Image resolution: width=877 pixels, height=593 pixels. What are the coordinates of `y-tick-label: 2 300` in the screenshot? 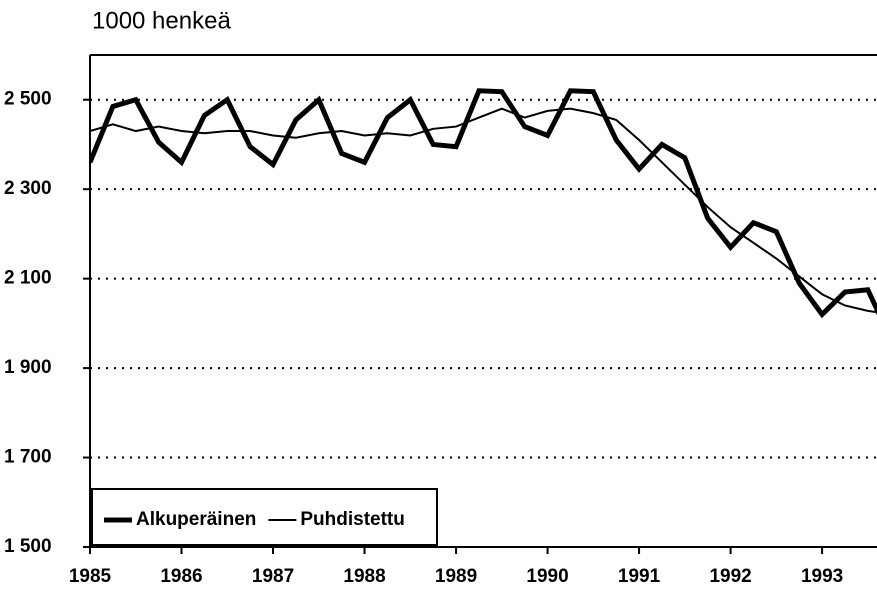 It's located at (28, 188).